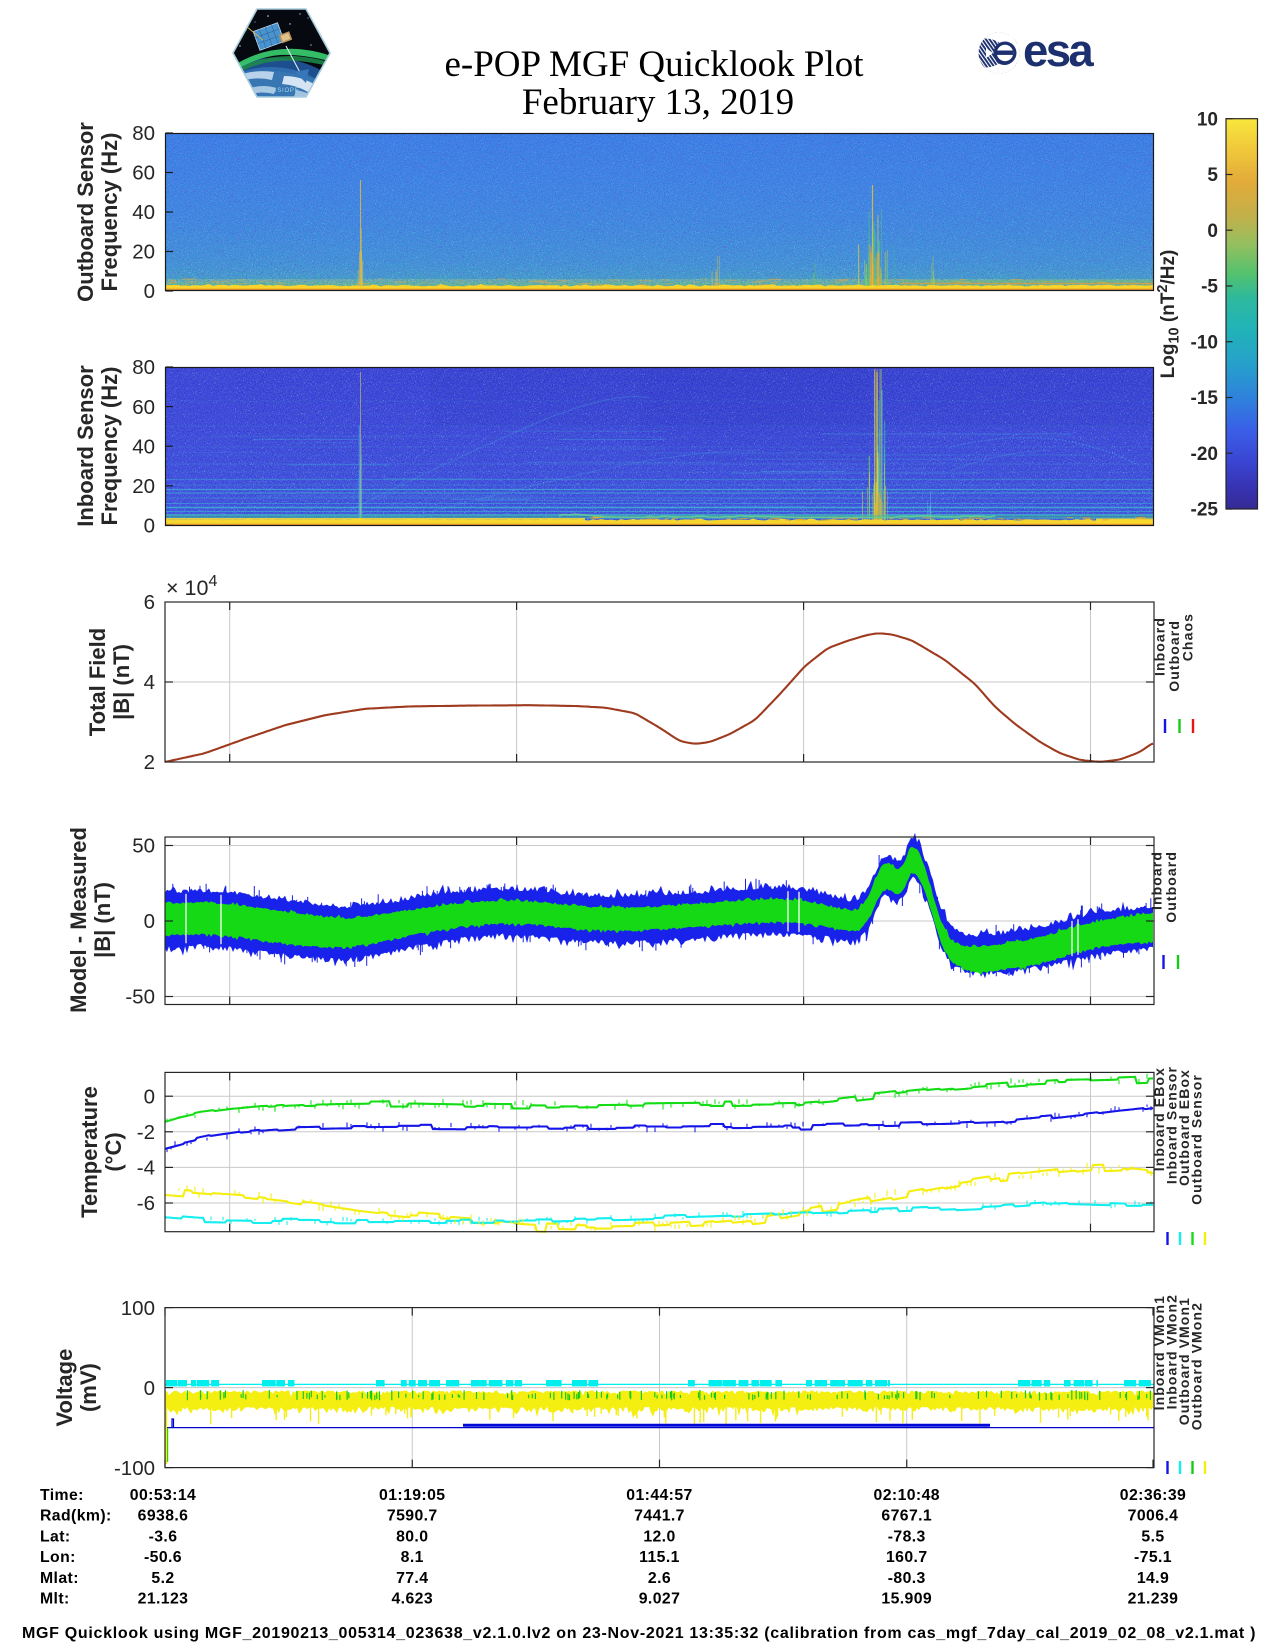 The image size is (1275, 1650). What do you see at coordinates (1205, 398) in the screenshot?
I see `svg-text: -15` at bounding box center [1205, 398].